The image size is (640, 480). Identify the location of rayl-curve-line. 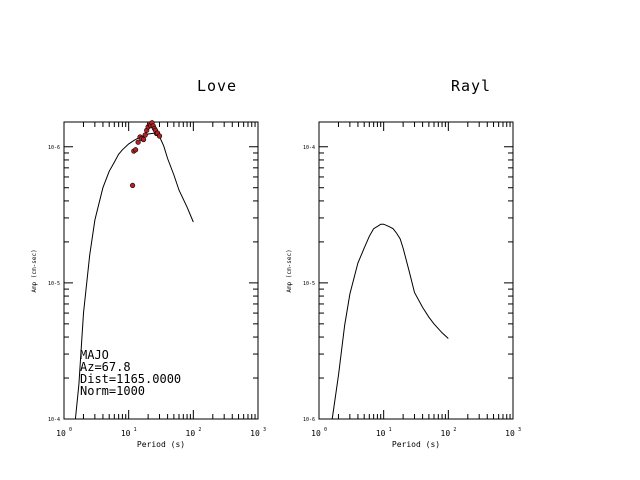
(390, 321).